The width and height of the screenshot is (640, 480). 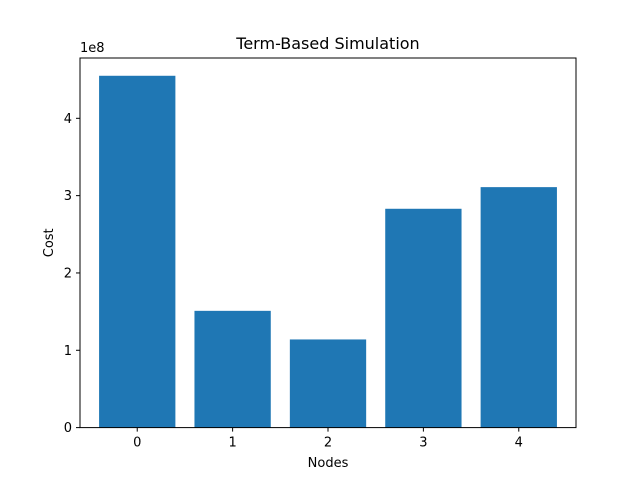 I want to click on y-tick-label: 4, so click(x=68, y=119).